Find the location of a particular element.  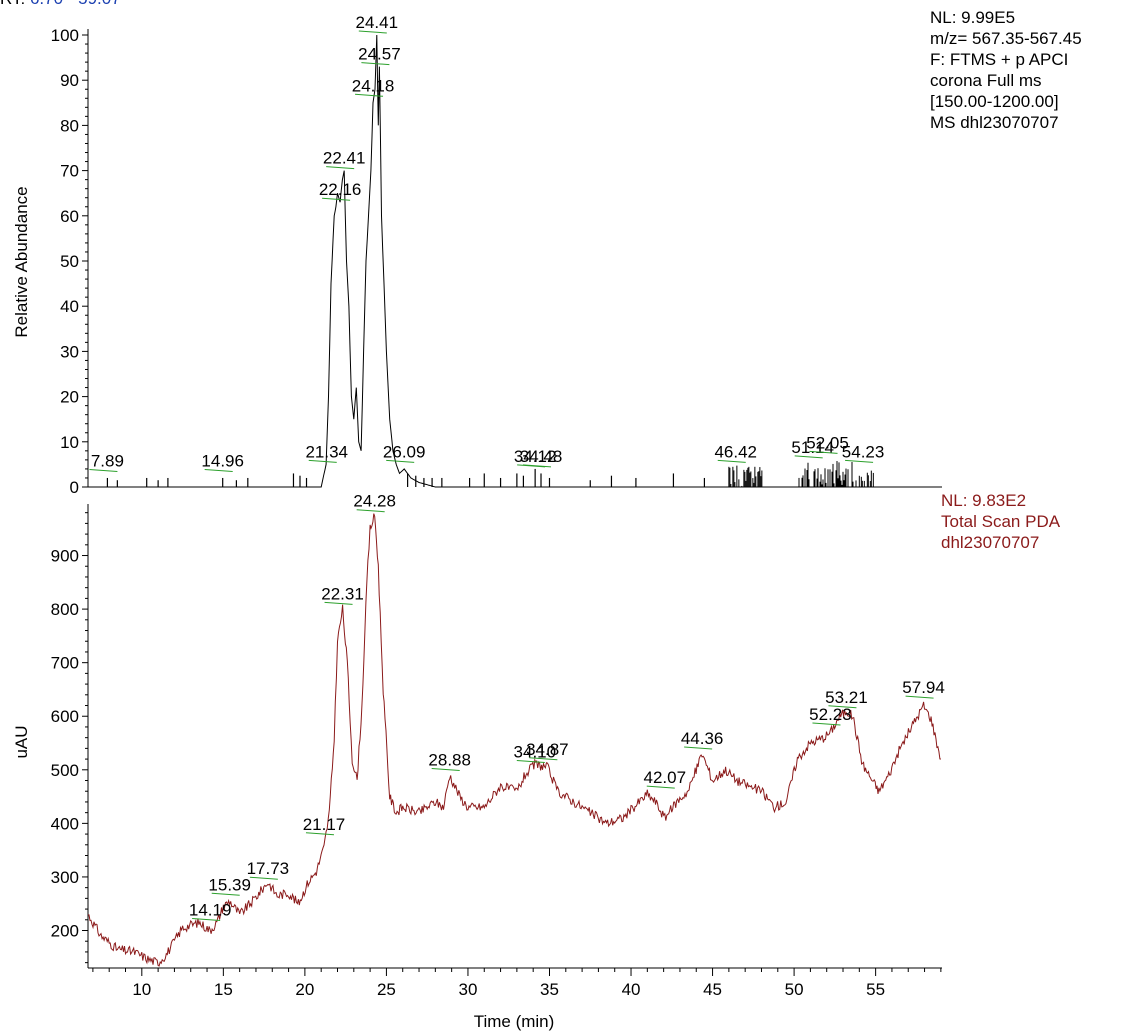

y-tick-label: 60 is located at coordinates (69, 216).